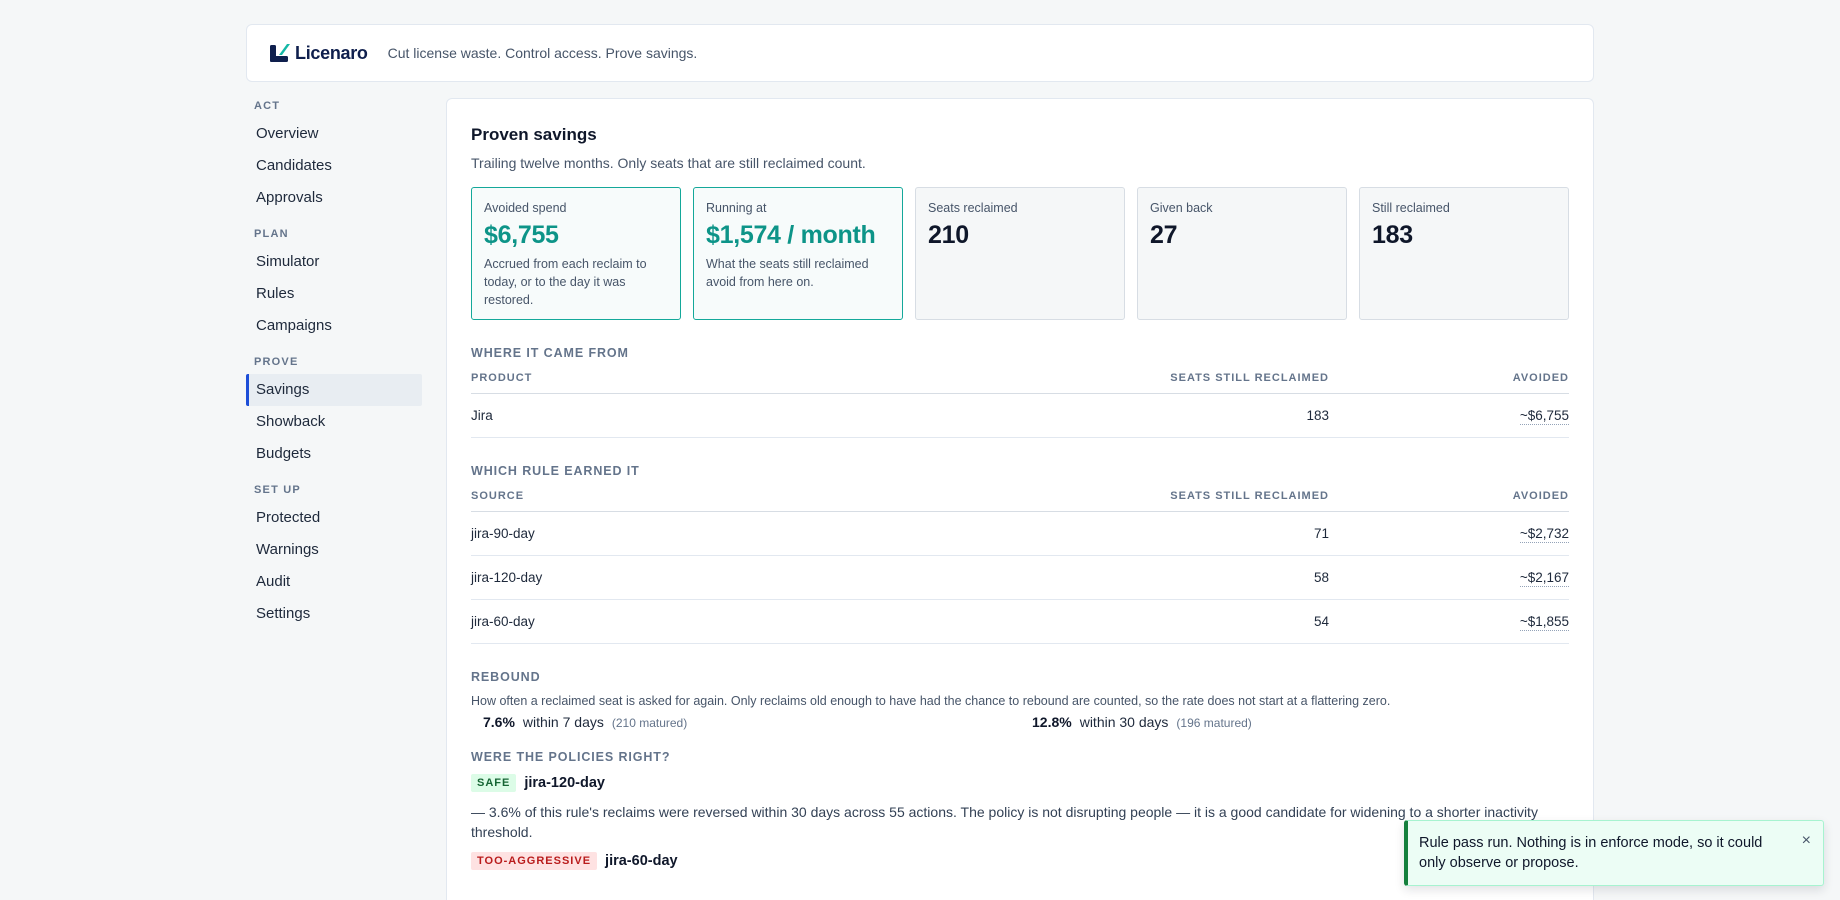  I want to click on policy-name: jira-120-day, so click(564, 783).